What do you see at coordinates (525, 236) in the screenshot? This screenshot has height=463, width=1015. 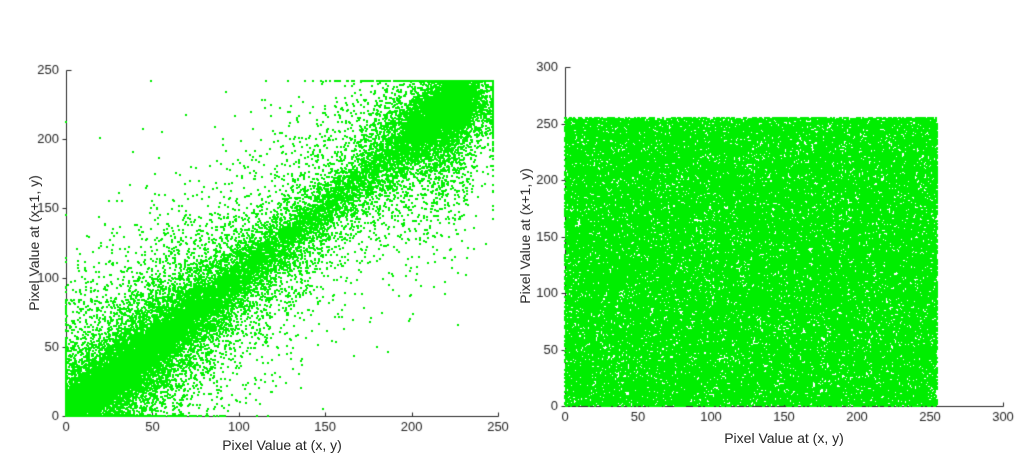 I see `right-plot-y-axis-label: Pixel Value at (x+1, y)` at bounding box center [525, 236].